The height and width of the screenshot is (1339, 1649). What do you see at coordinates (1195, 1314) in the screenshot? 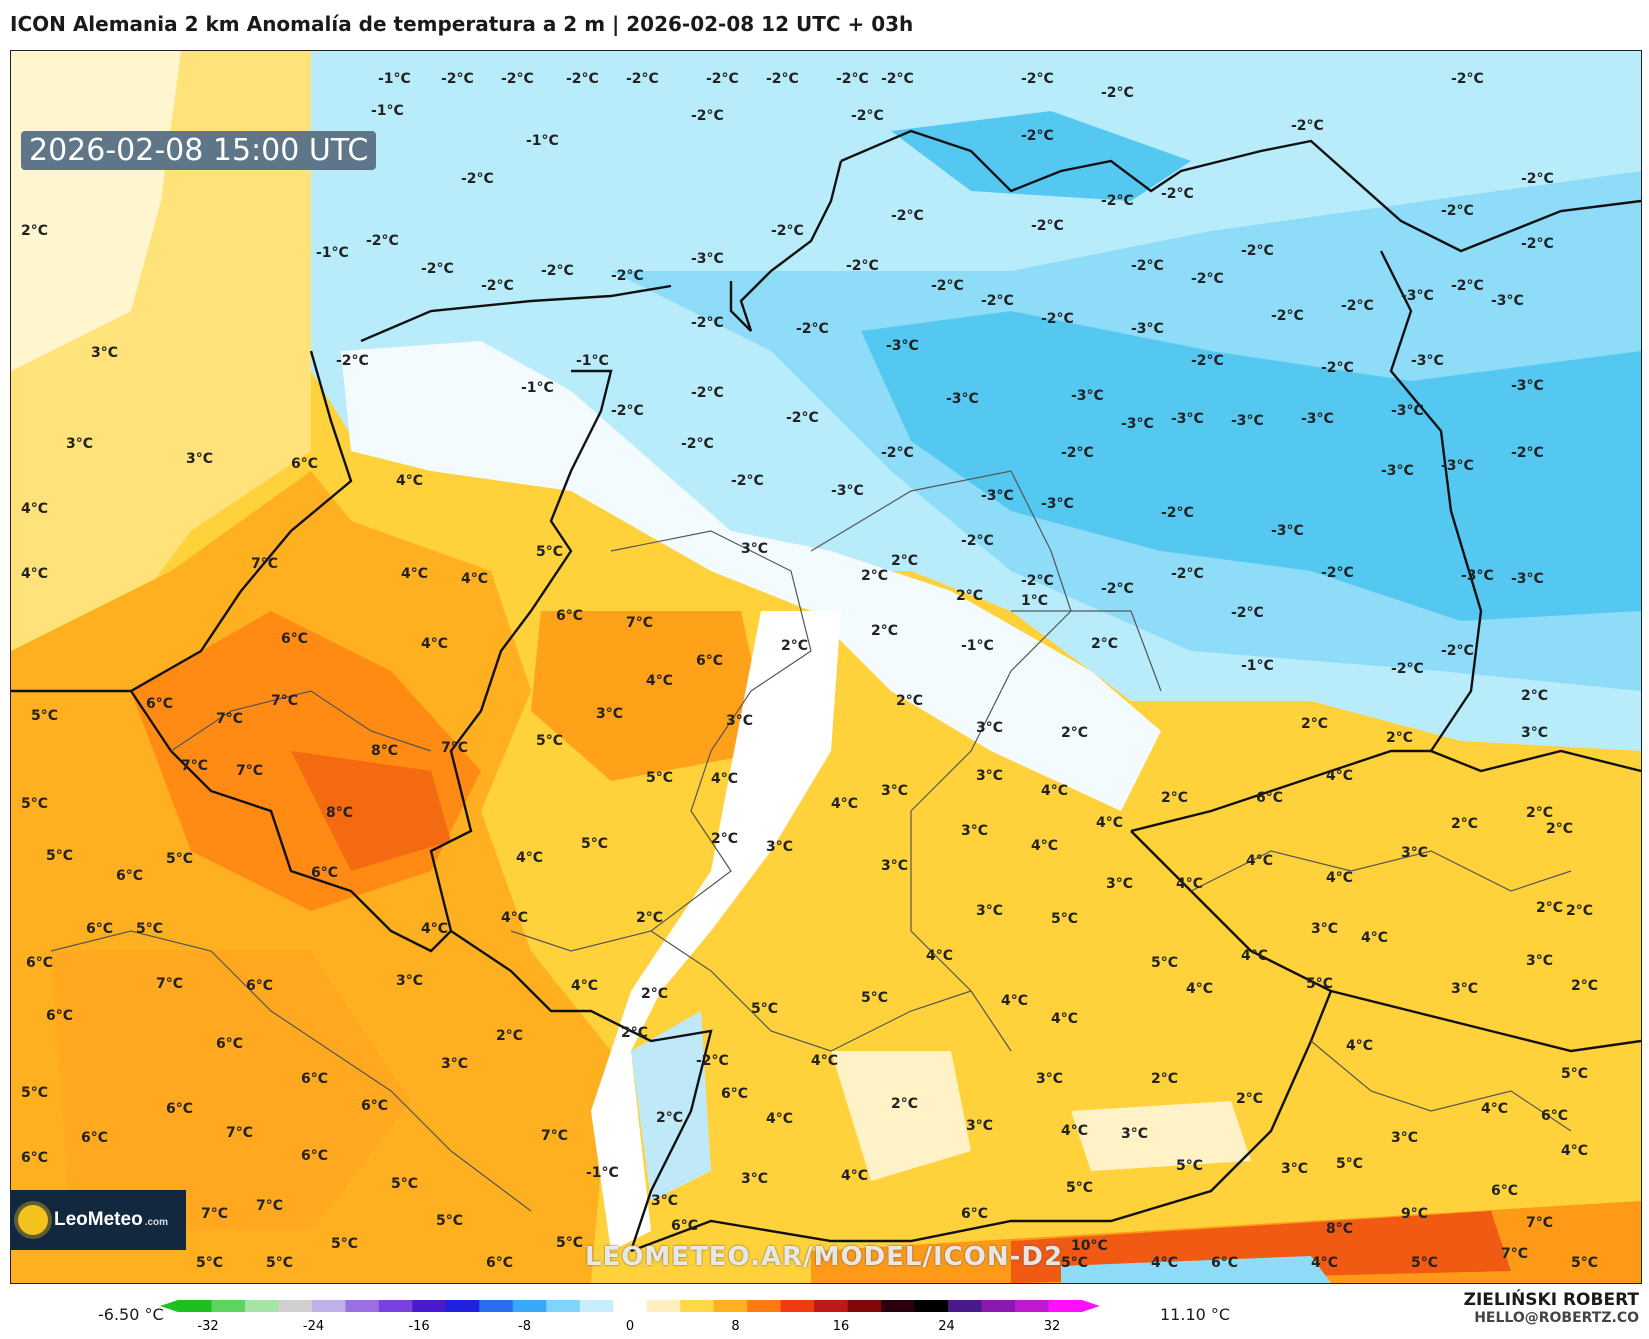
I see `scale-max-label: 11.10 °C` at bounding box center [1195, 1314].